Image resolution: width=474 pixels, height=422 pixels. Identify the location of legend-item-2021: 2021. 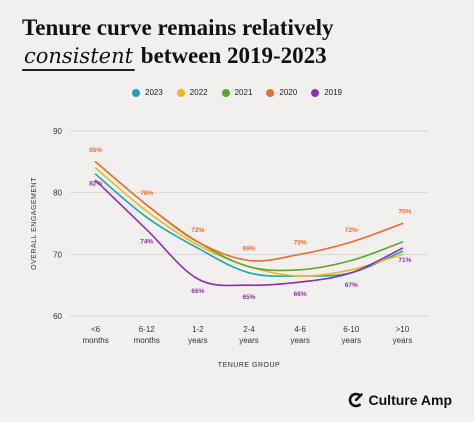
(237, 92).